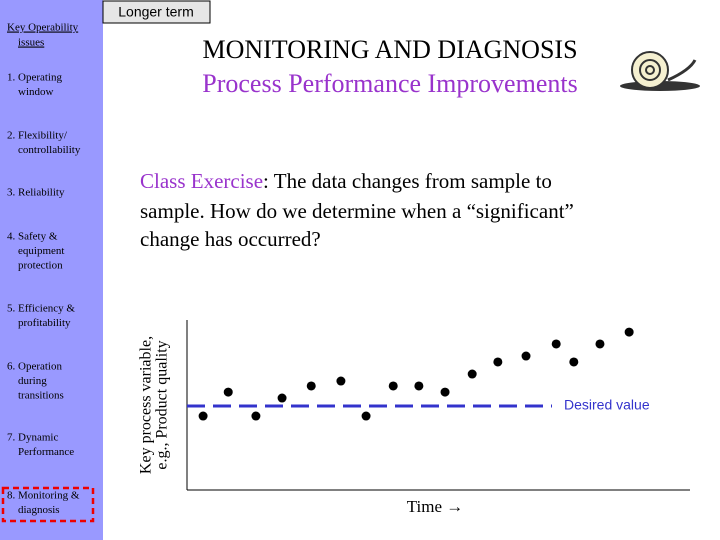 This screenshot has height=540, width=720. I want to click on target-label: Desired value, so click(607, 405).